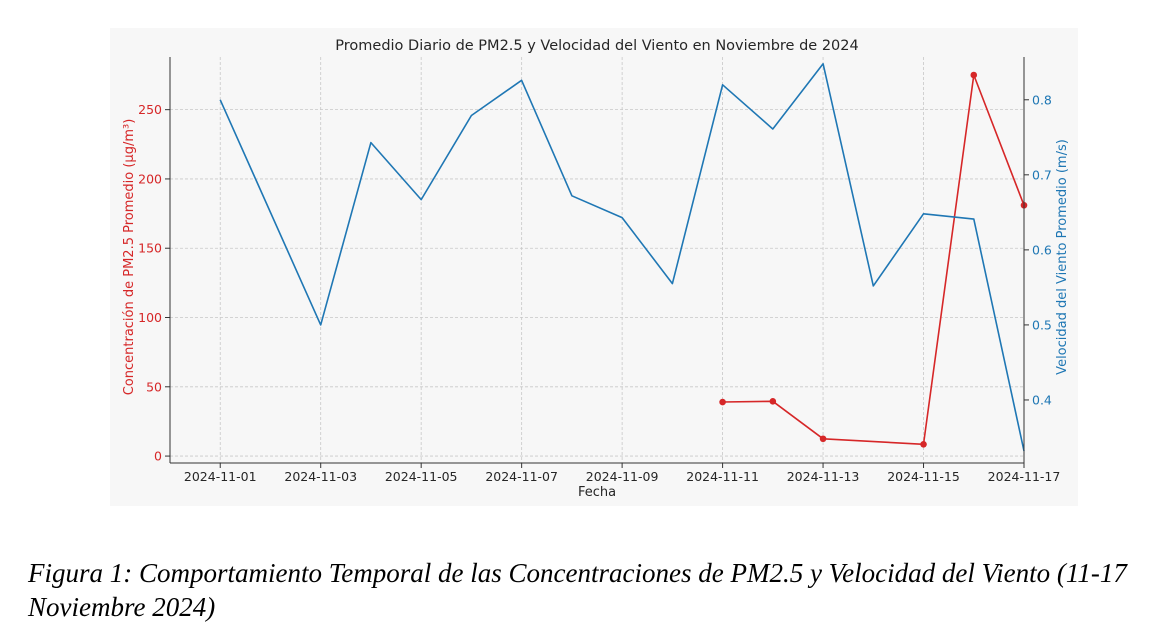  Describe the element at coordinates (150, 317) in the screenshot. I see `y-left-tick-label: 100` at that location.